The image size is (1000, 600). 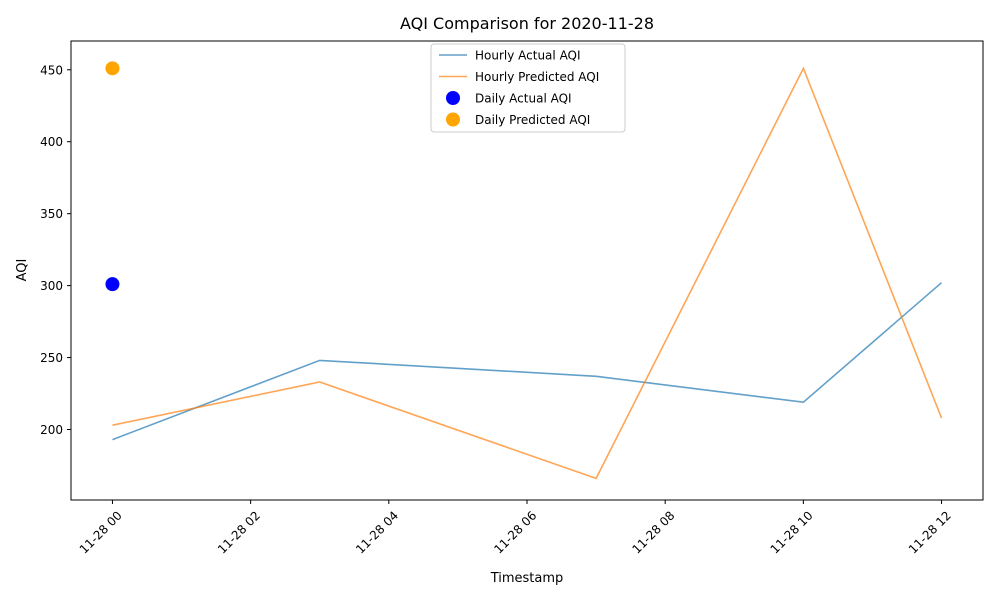 I want to click on y-tick-label: 200, so click(x=51, y=430).